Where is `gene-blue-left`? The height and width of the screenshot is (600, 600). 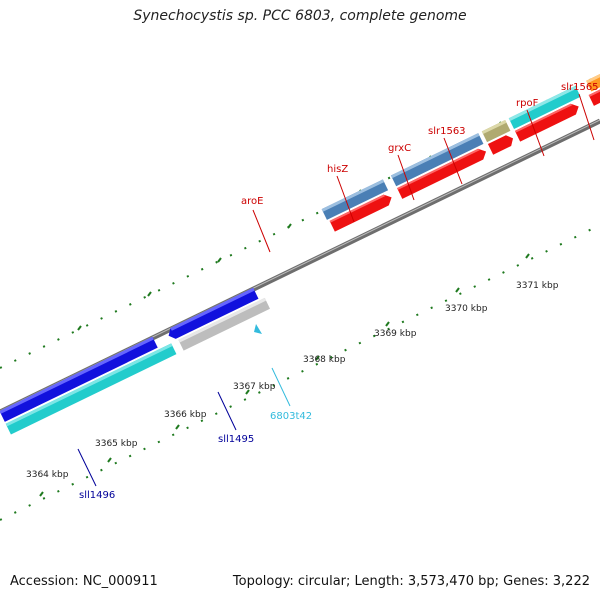
gene-blue-left is located at coordinates (79, 379).